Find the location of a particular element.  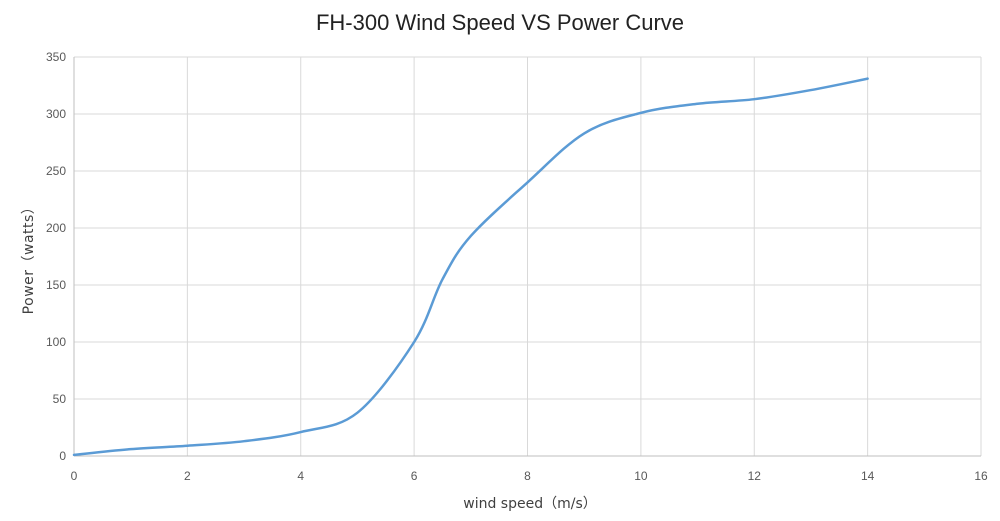

y-tick-label: 50 is located at coordinates (60, 399).